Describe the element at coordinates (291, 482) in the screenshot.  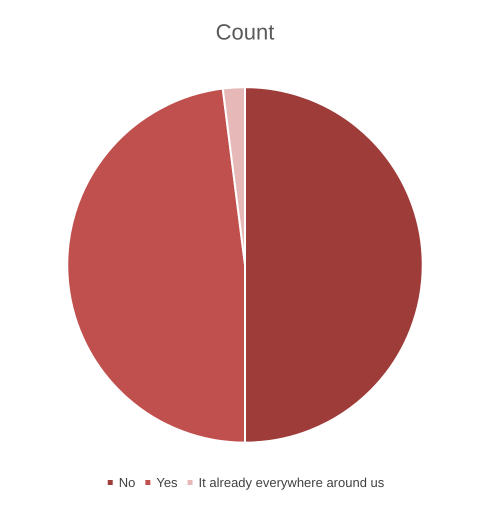
I see `legend-label: It already everywhere around us` at that location.